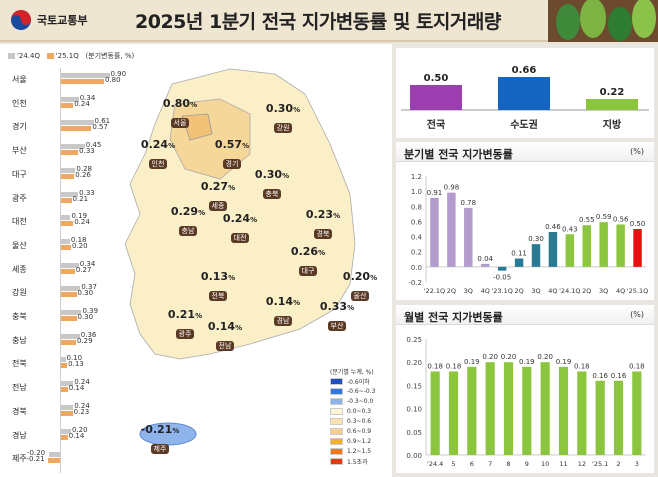  Describe the element at coordinates (19, 340) in the screenshot. I see `region-label: 충남` at that location.